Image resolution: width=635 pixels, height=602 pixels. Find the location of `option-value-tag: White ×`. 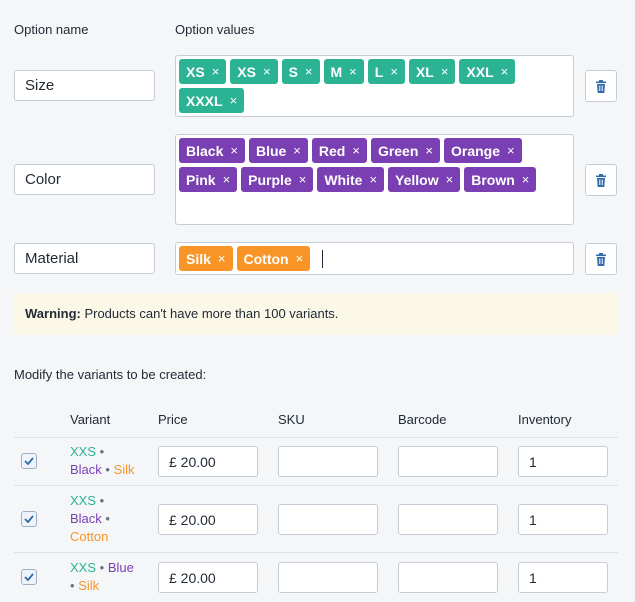

option-value-tag: White × is located at coordinates (351, 179).